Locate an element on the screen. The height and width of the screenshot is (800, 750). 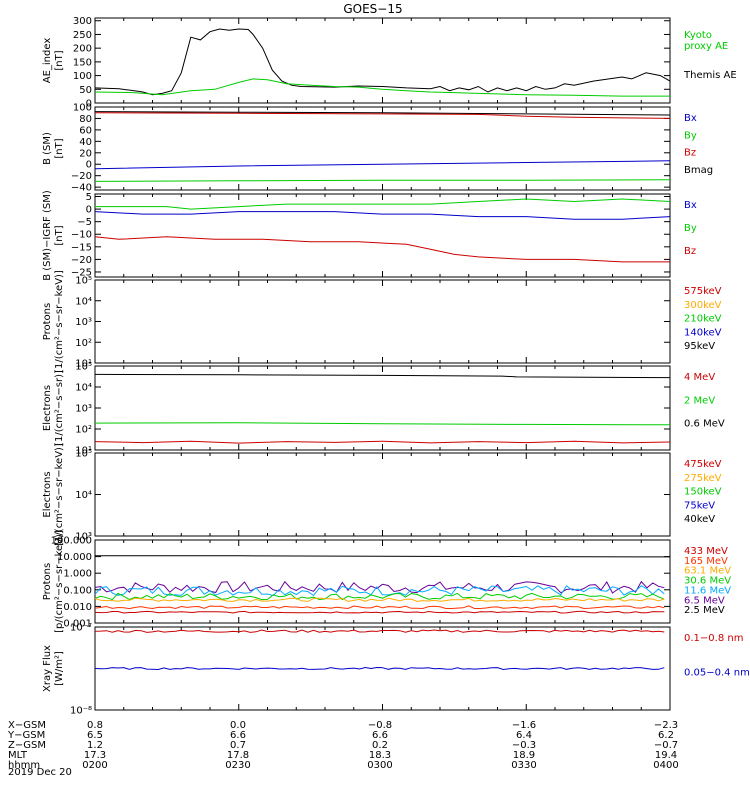
ephemeris-value: 6.4 is located at coordinates (524, 735).